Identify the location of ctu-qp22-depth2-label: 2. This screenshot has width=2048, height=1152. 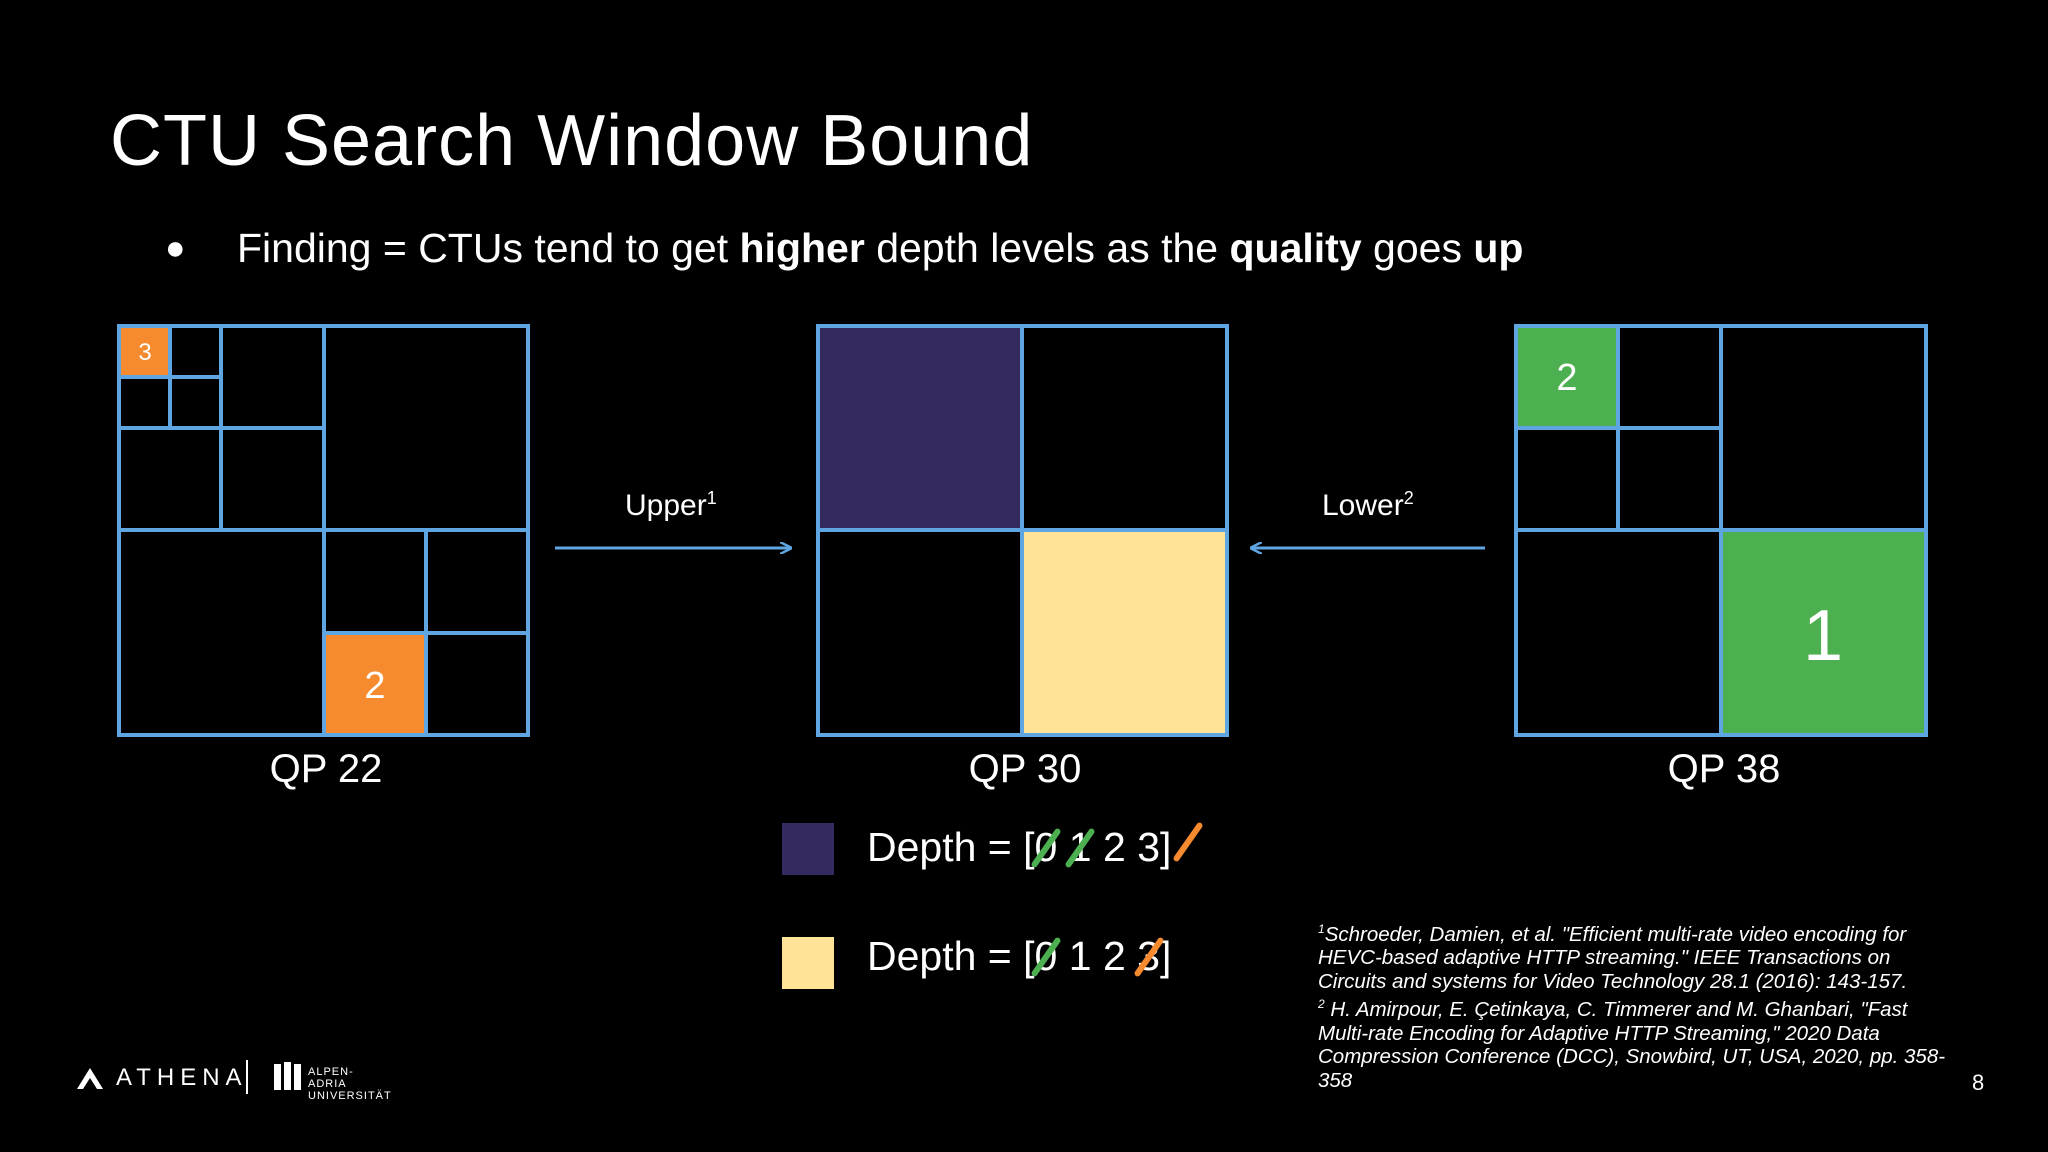
(374, 686).